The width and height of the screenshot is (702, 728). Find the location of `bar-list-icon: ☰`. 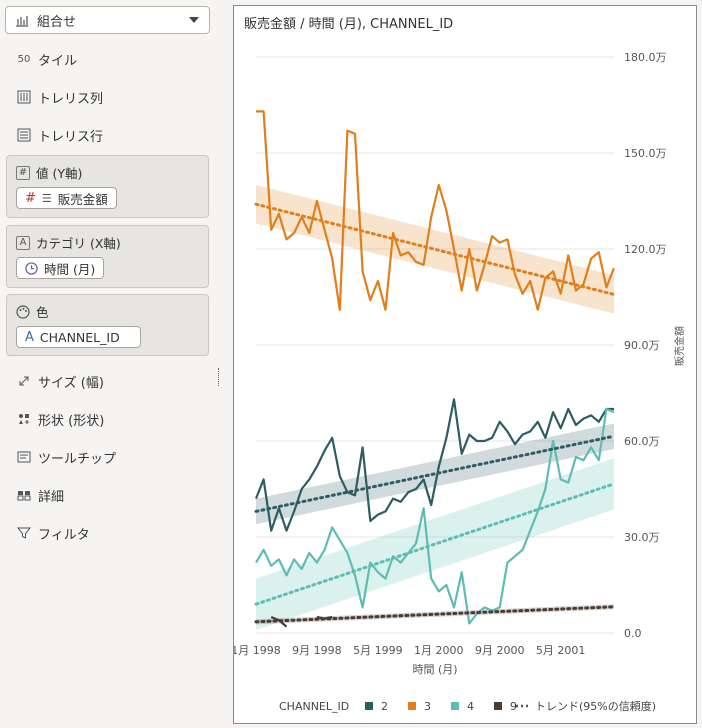

bar-list-icon: ☰ is located at coordinates (46, 198).